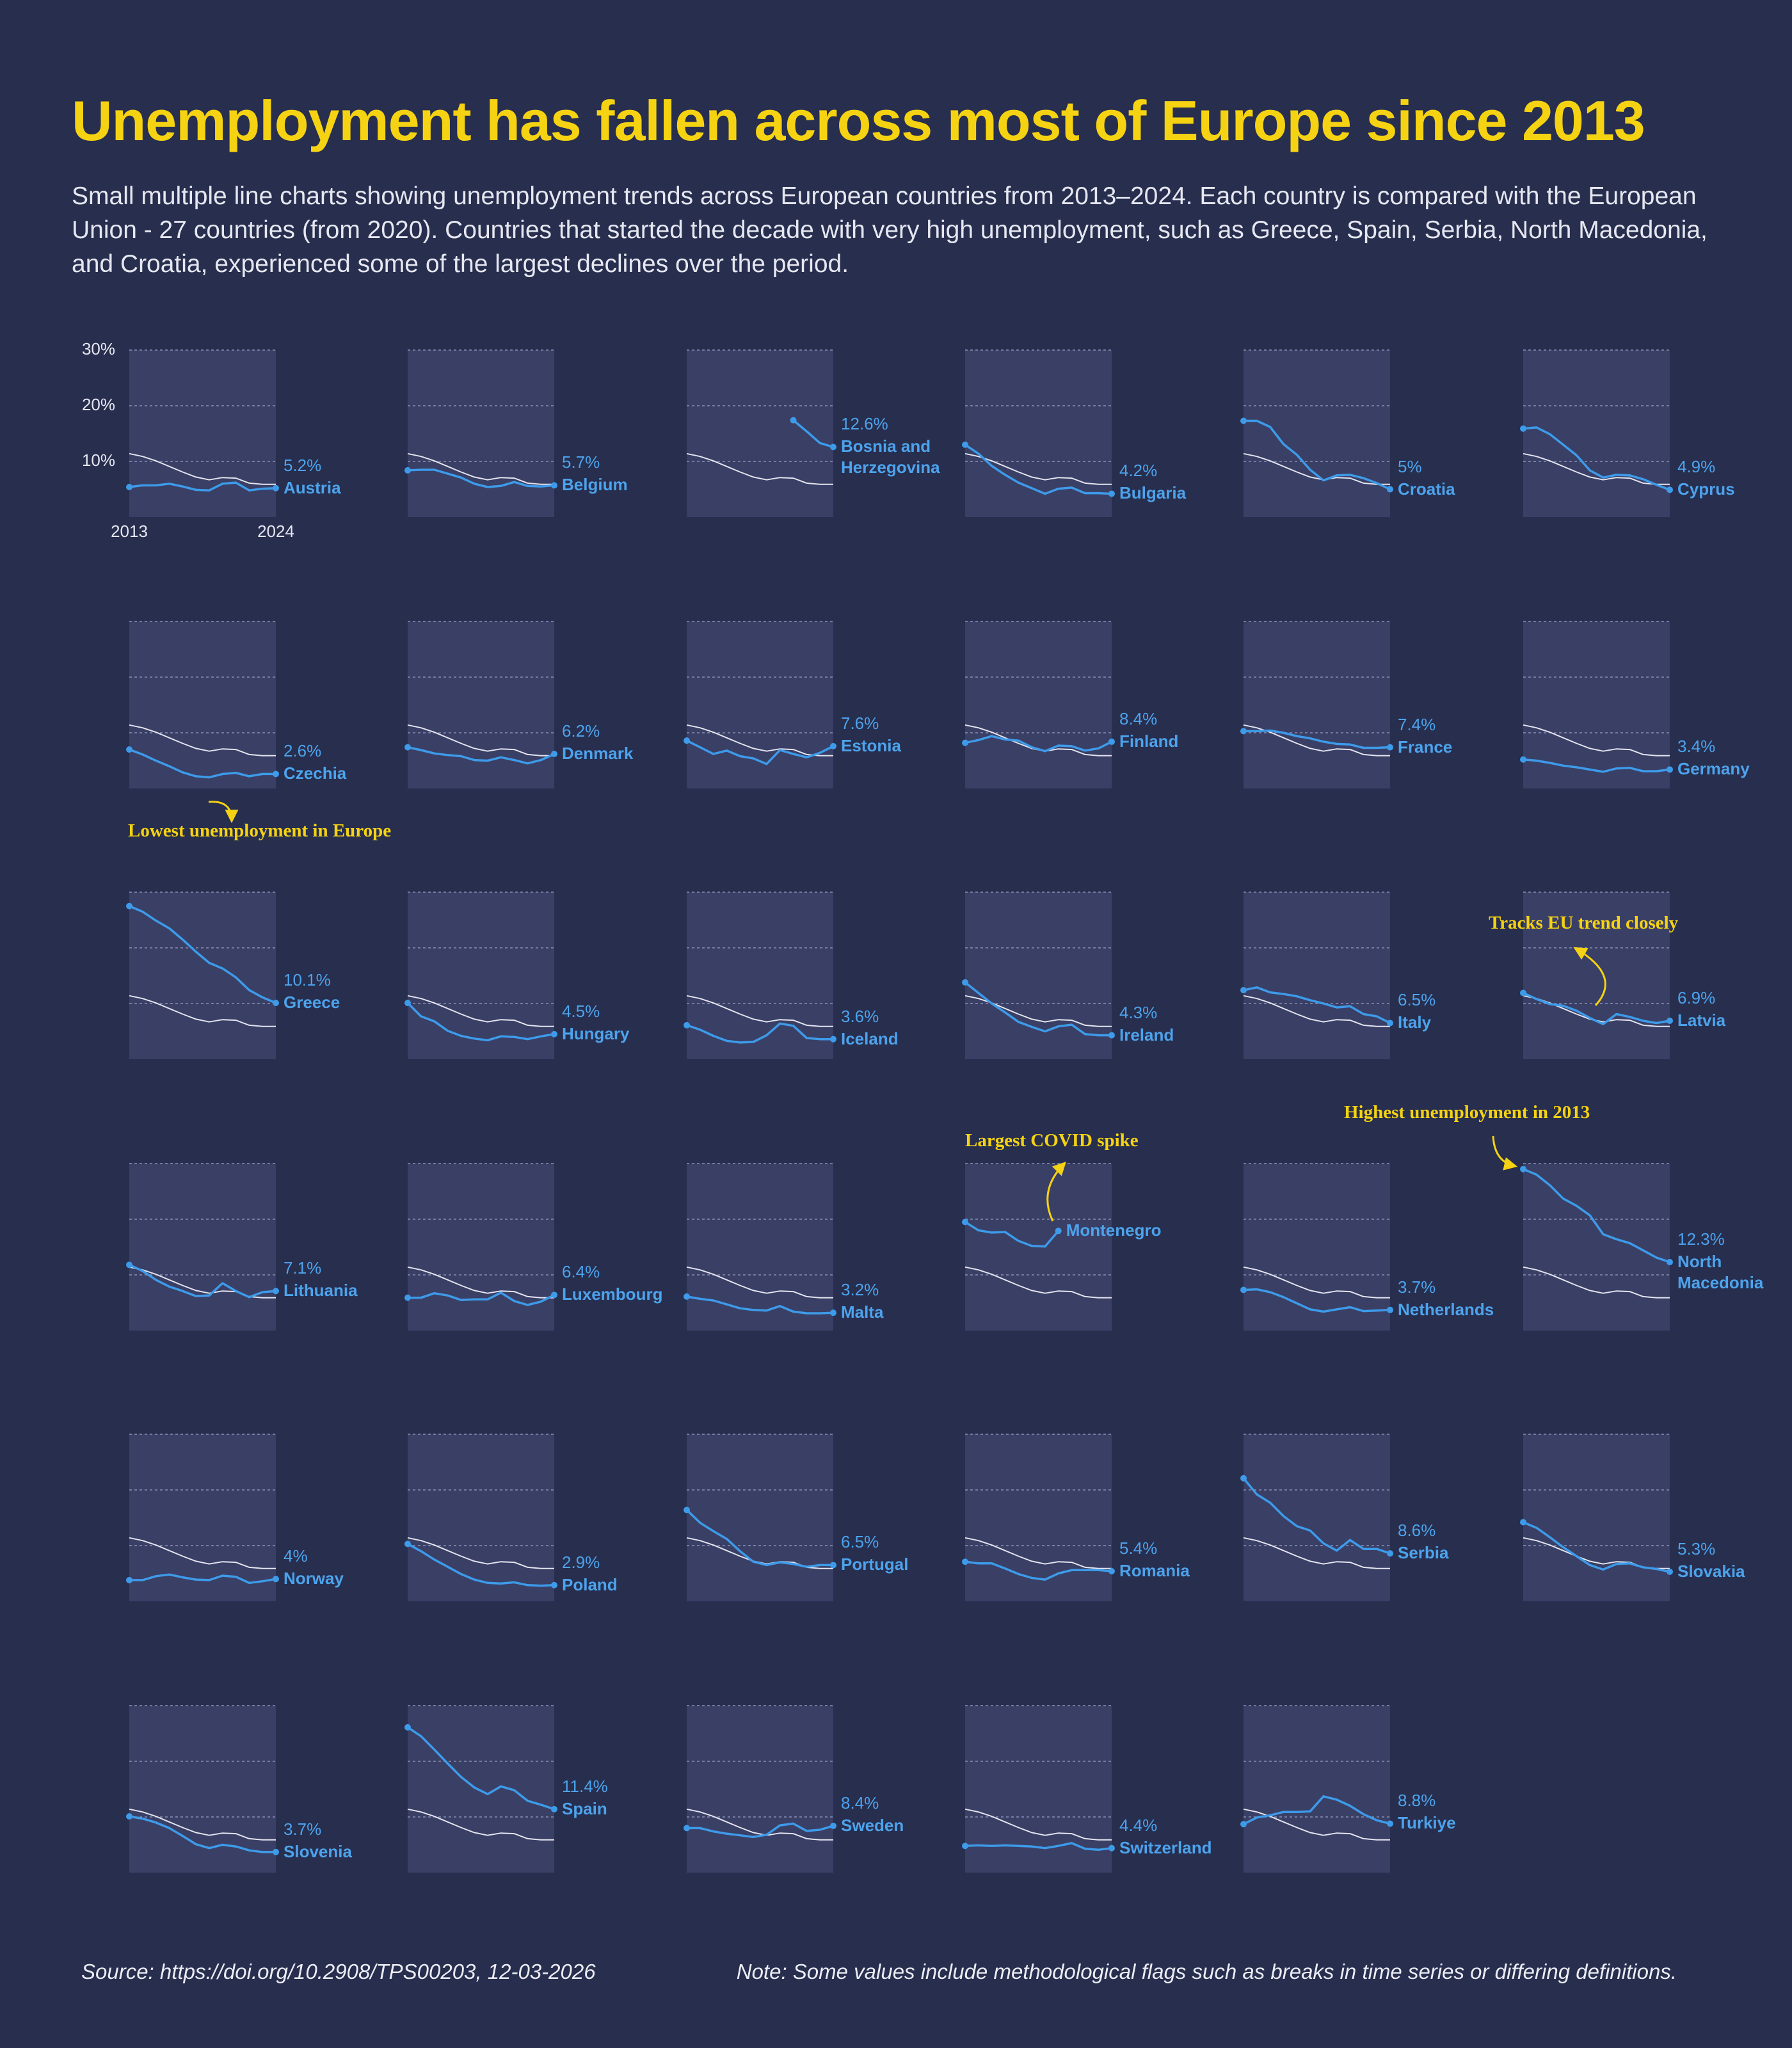 Image resolution: width=1792 pixels, height=2048 pixels. What do you see at coordinates (585, 1786) in the screenshot?
I see `value-label: 11.4%` at bounding box center [585, 1786].